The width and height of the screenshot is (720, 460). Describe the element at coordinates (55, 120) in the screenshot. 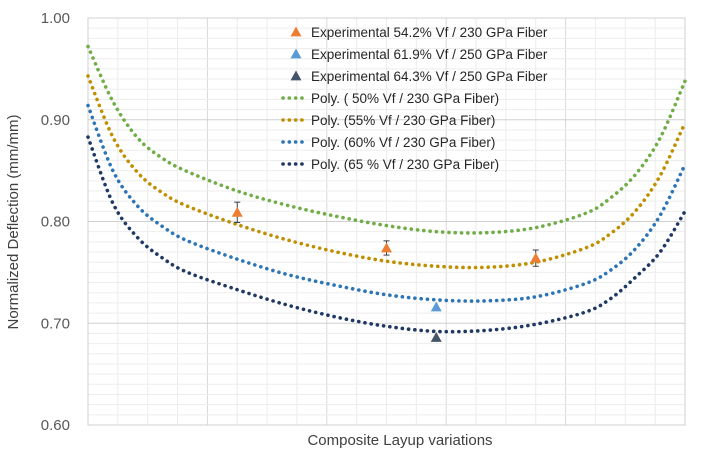

I see `y-tick-label: 0.90` at that location.